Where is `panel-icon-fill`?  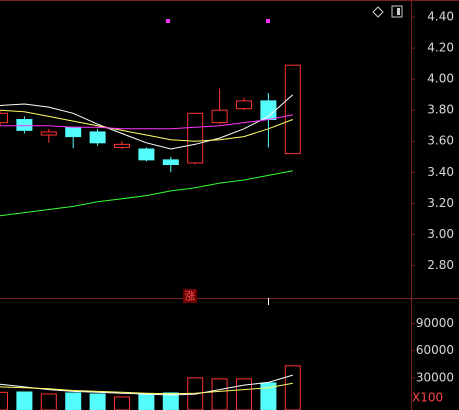
panel-icon-fill is located at coordinates (398, 11).